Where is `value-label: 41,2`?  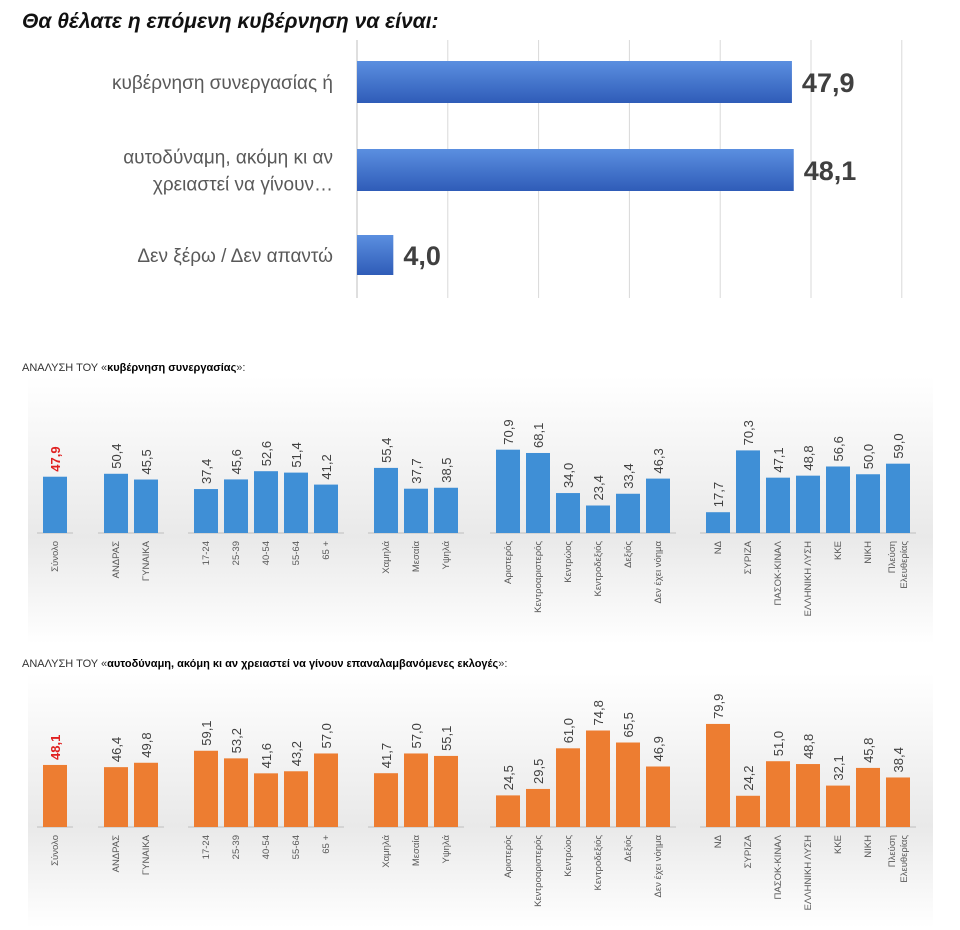 value-label: 41,2 is located at coordinates (326, 466).